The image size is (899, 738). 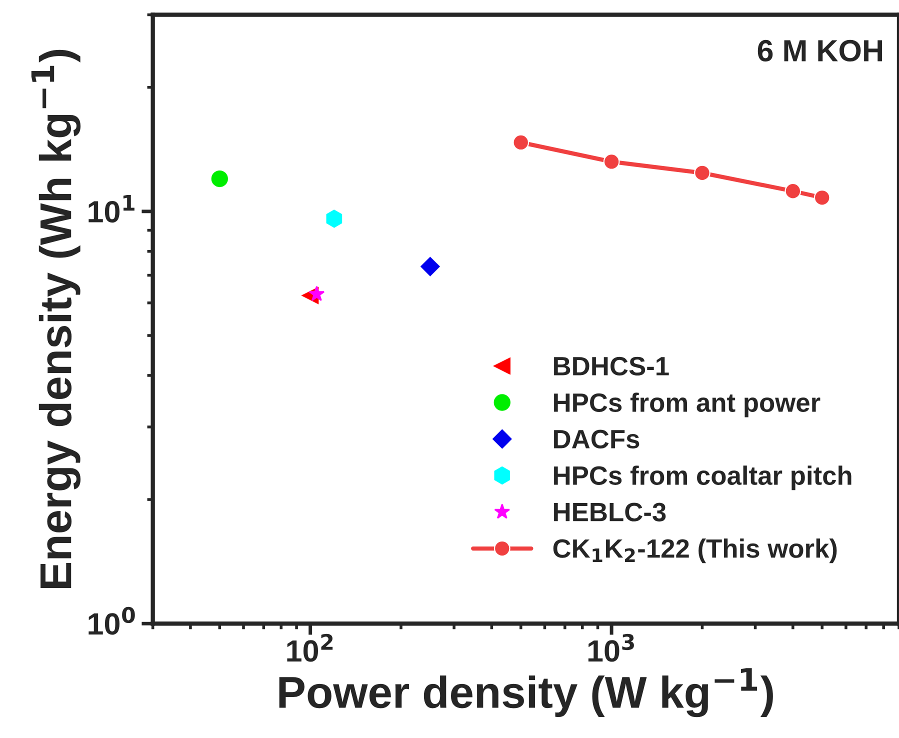 What do you see at coordinates (820, 51) in the screenshot?
I see `annotation: 6 M KOH` at bounding box center [820, 51].